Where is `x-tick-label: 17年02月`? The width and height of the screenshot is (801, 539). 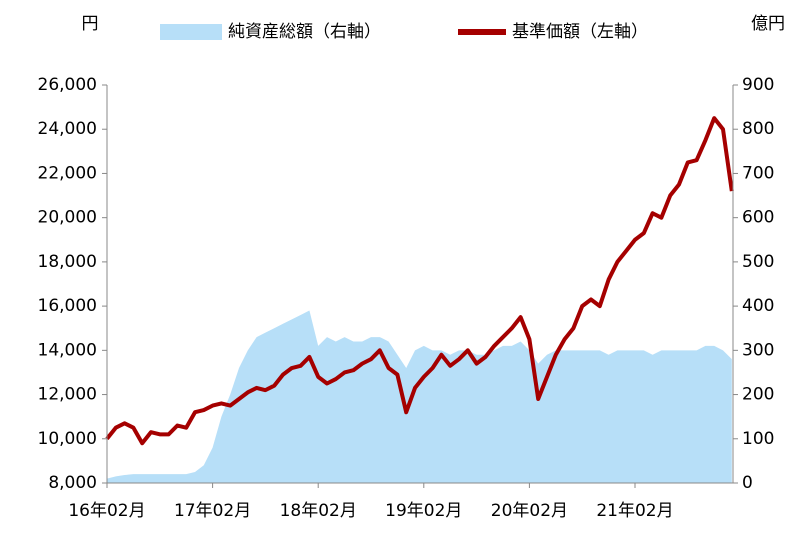 x-tick-label: 17年02月 is located at coordinates (212, 511).